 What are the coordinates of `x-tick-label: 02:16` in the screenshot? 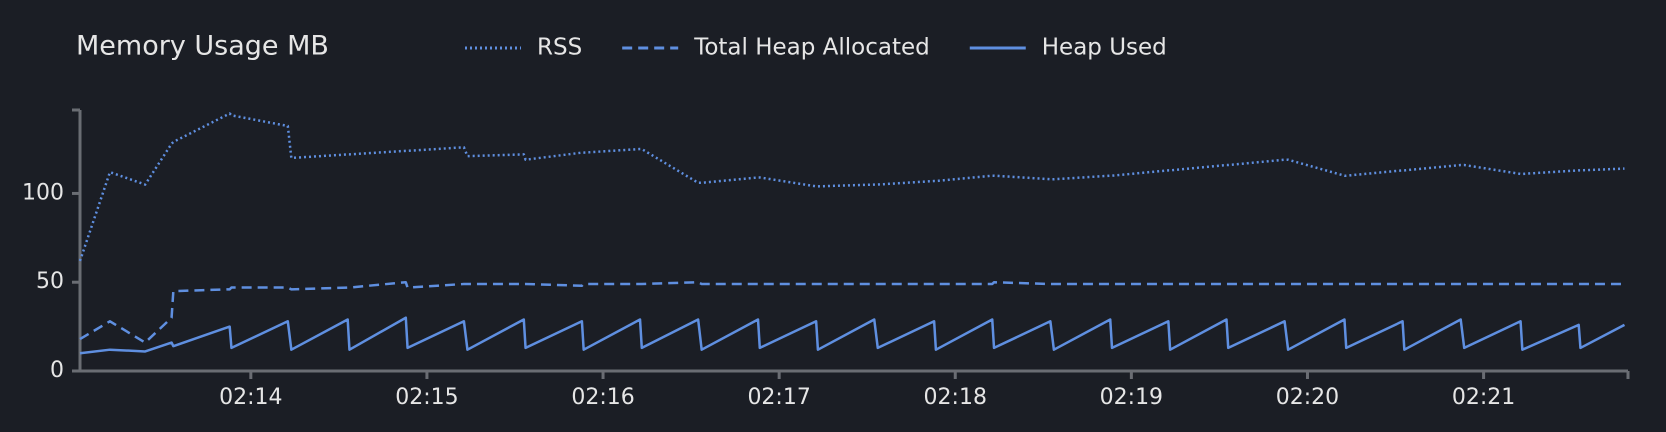 It's located at (602, 397).